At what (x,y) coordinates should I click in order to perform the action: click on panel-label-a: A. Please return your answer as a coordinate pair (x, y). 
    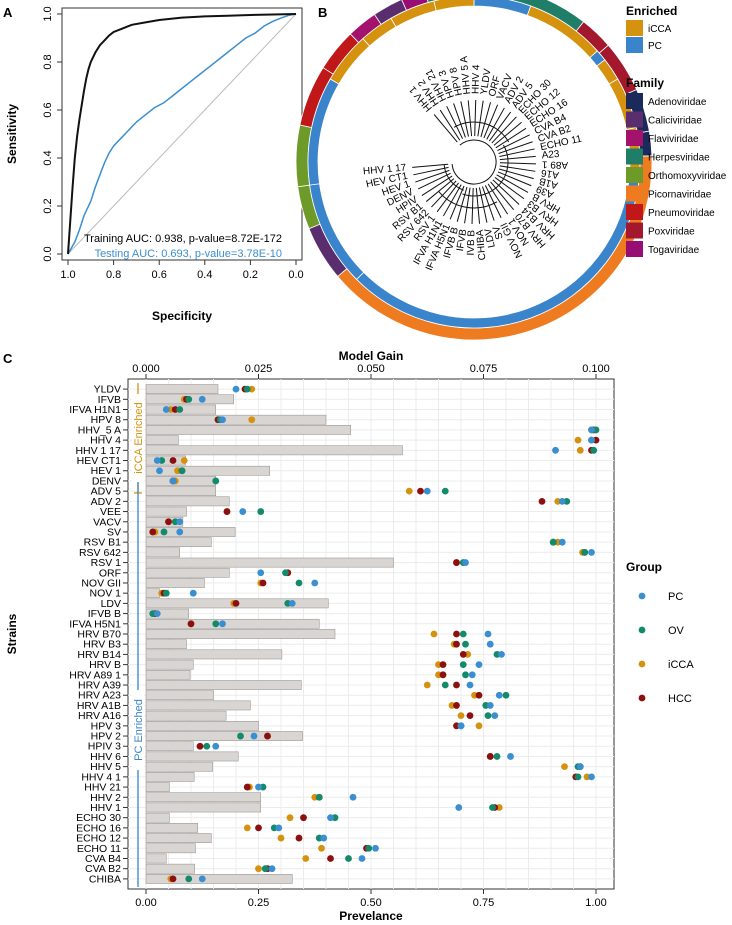
    Looking at the image, I should click on (8, 12).